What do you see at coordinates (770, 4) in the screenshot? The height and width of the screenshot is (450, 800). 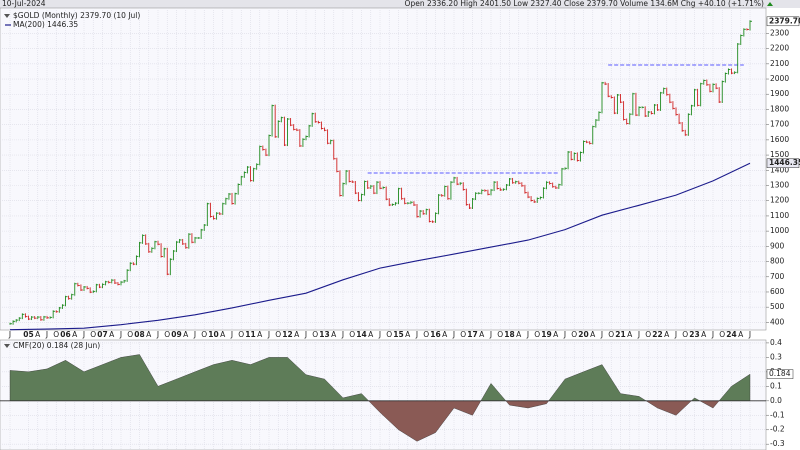 I see `up-icon` at bounding box center [770, 4].